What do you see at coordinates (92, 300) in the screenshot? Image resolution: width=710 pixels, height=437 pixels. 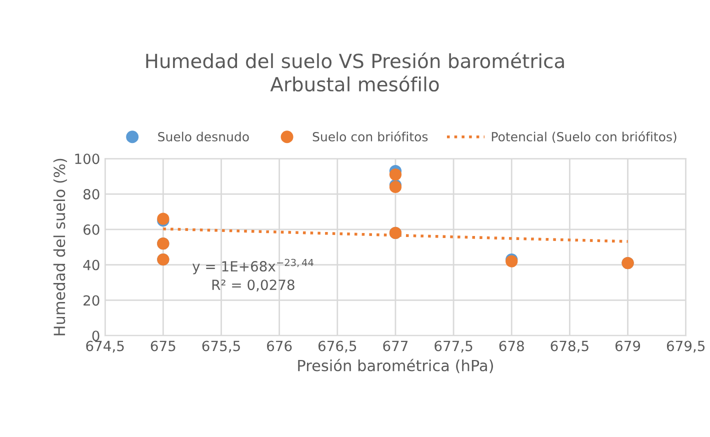 I see `y-tick-label: 20` at bounding box center [92, 300].